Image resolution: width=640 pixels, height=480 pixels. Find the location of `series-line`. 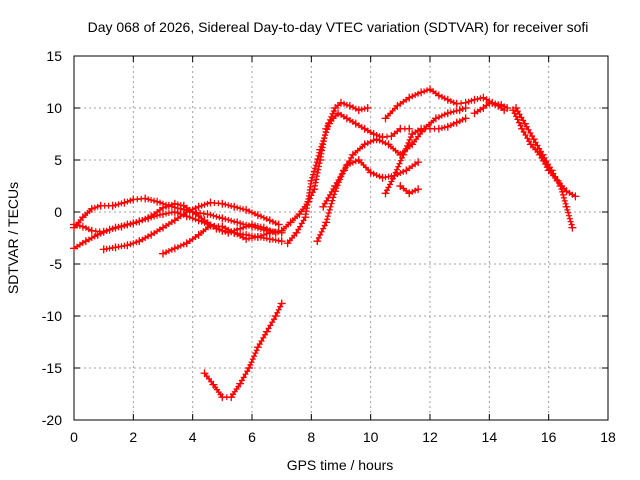

series-line is located at coordinates (243, 350).